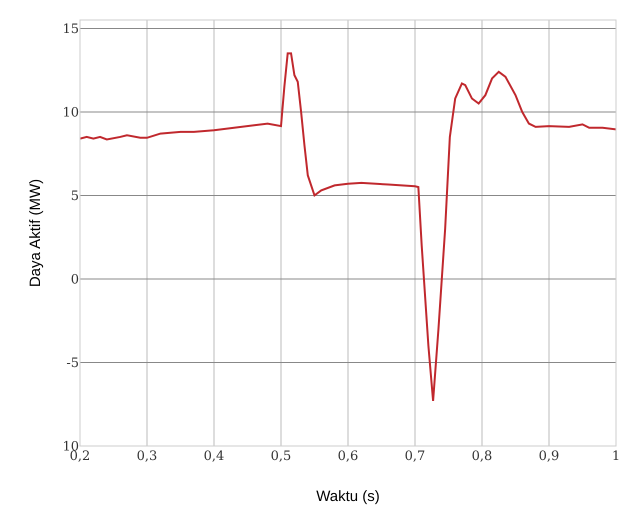 The image size is (628, 506). What do you see at coordinates (70, 29) in the screenshot?
I see `y-tick-label: 15` at bounding box center [70, 29].